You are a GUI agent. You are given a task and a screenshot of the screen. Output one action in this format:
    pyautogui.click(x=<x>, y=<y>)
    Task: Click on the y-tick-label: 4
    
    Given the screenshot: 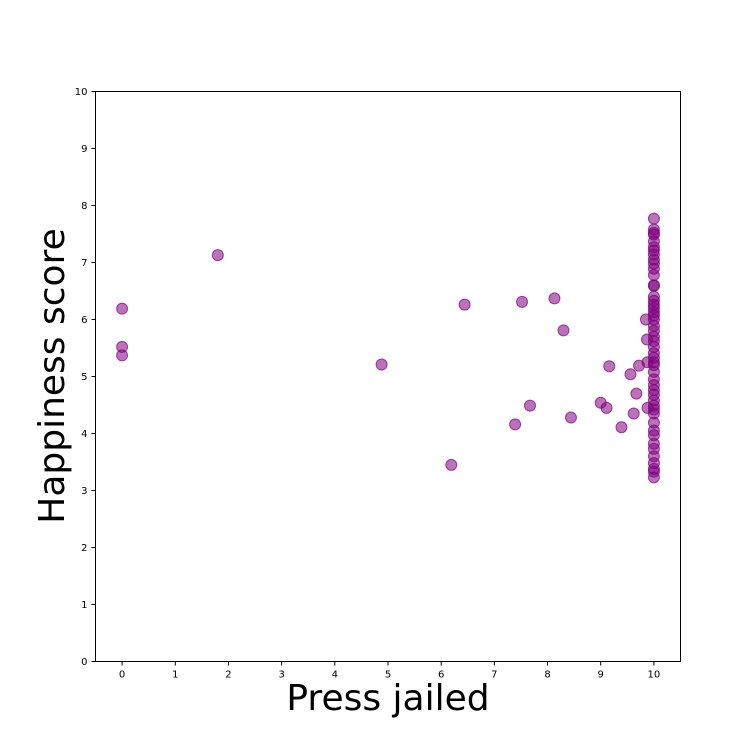 What is the action you would take?
    pyautogui.click(x=84, y=434)
    